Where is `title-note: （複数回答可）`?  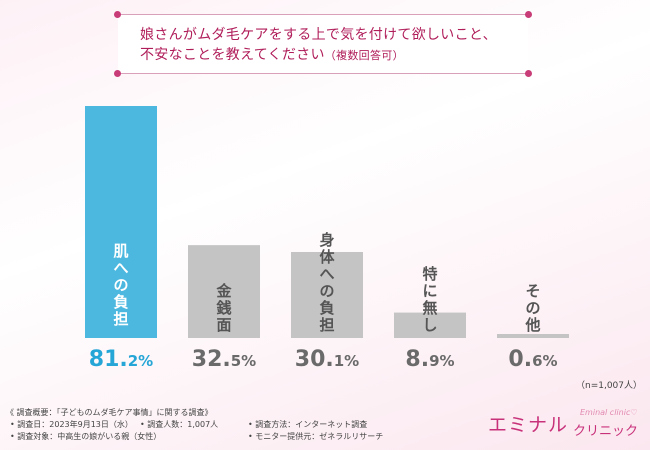 title-note: （複数回答可） is located at coordinates (364, 55).